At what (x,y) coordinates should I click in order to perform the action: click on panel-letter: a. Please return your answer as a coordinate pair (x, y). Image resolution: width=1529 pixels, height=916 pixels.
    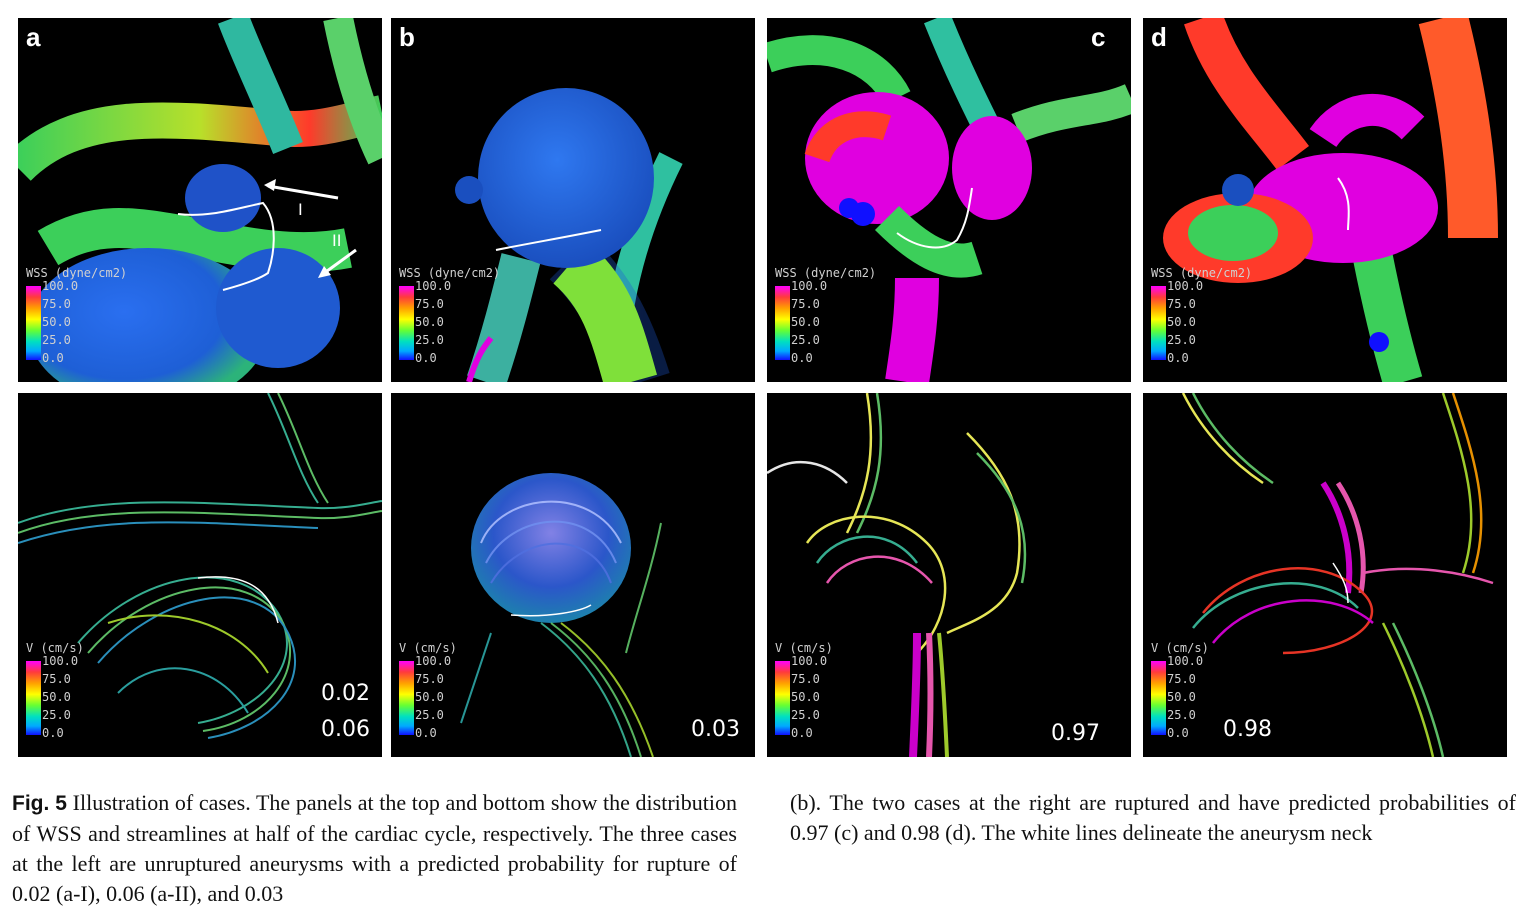
    Looking at the image, I should click on (33, 37).